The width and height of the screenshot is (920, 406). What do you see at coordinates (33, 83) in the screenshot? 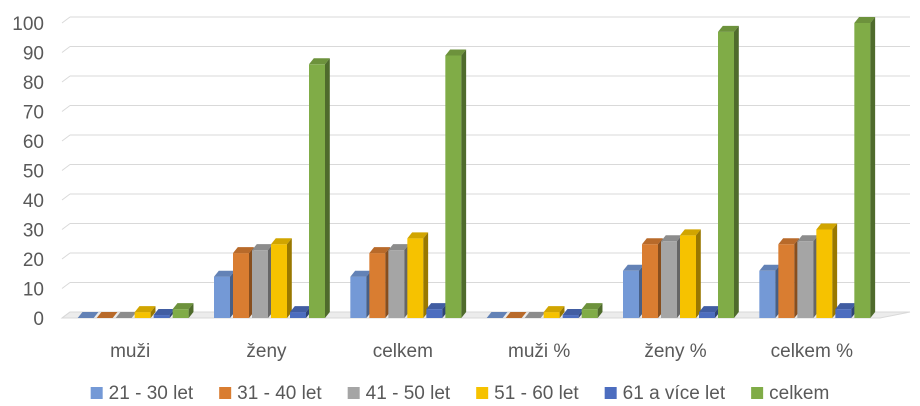
I see `y-tick-label: 80` at bounding box center [33, 83].